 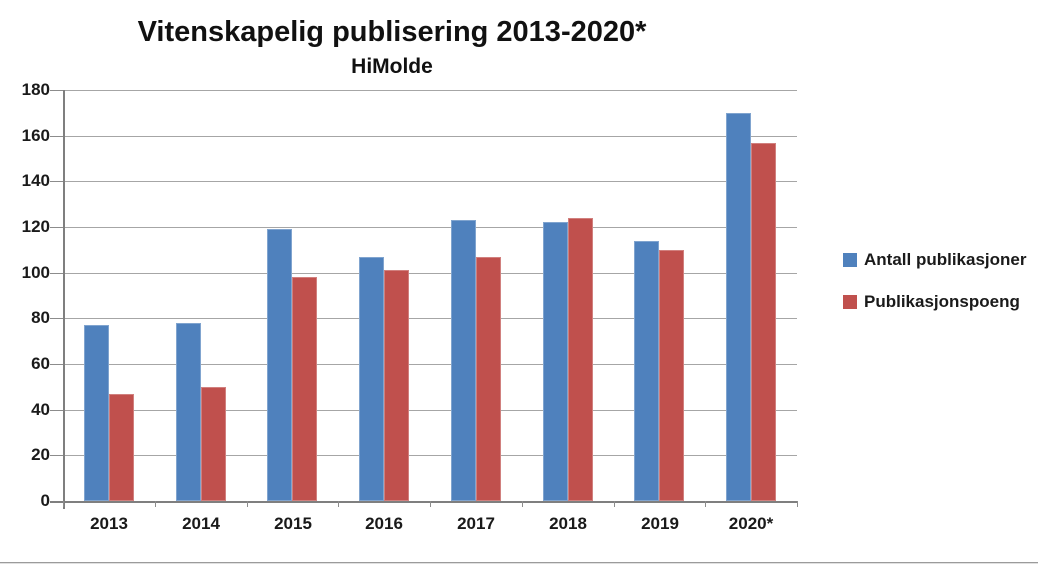 I want to click on gridline-y120, so click(x=430, y=227).